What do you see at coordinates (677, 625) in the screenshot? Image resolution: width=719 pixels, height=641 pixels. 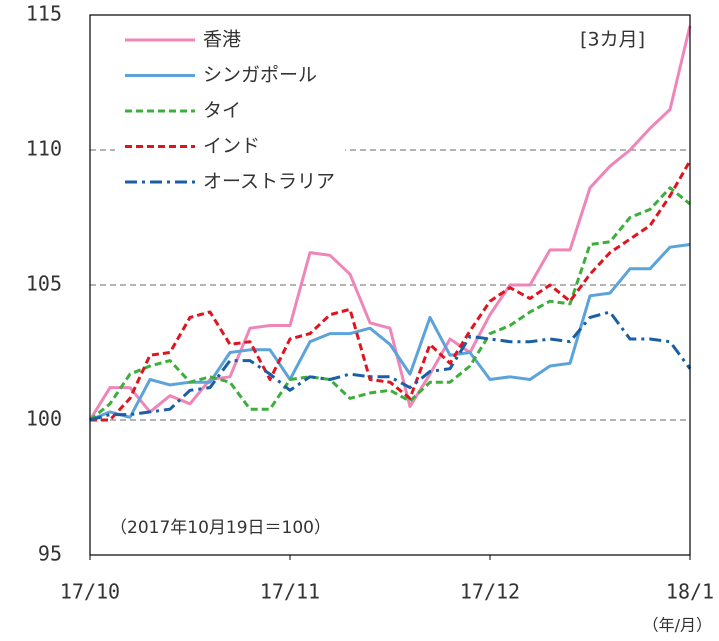 I see `unit-note: （年/月）` at bounding box center [677, 625].